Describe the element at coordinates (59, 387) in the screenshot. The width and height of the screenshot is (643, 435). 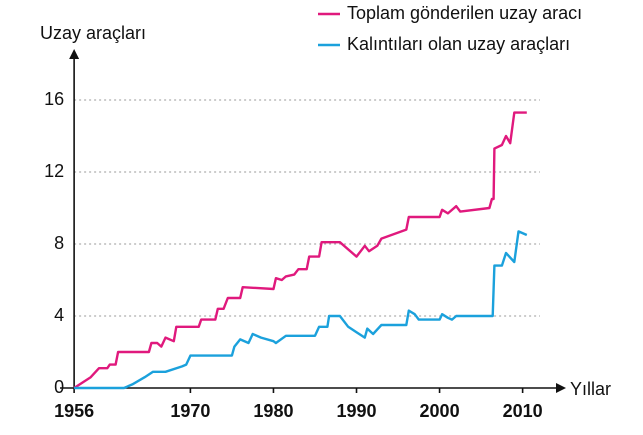
I see `y-tick-label: 0` at that location.